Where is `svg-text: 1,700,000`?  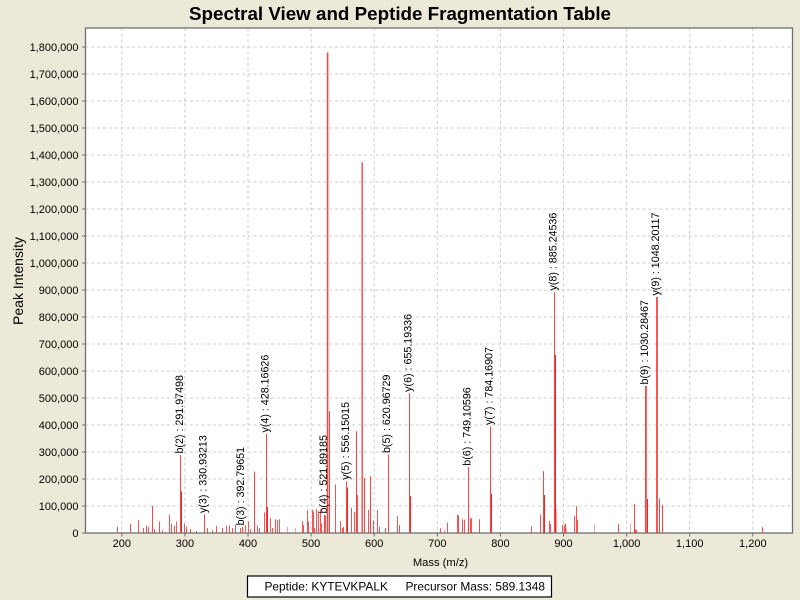 svg-text: 1,700,000 is located at coordinates (54, 75).